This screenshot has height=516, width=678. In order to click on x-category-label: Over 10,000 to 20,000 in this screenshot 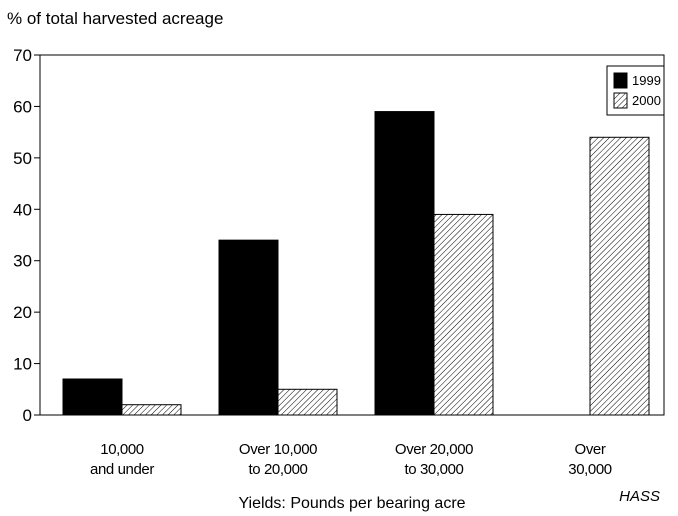, I will do `click(278, 459)`.